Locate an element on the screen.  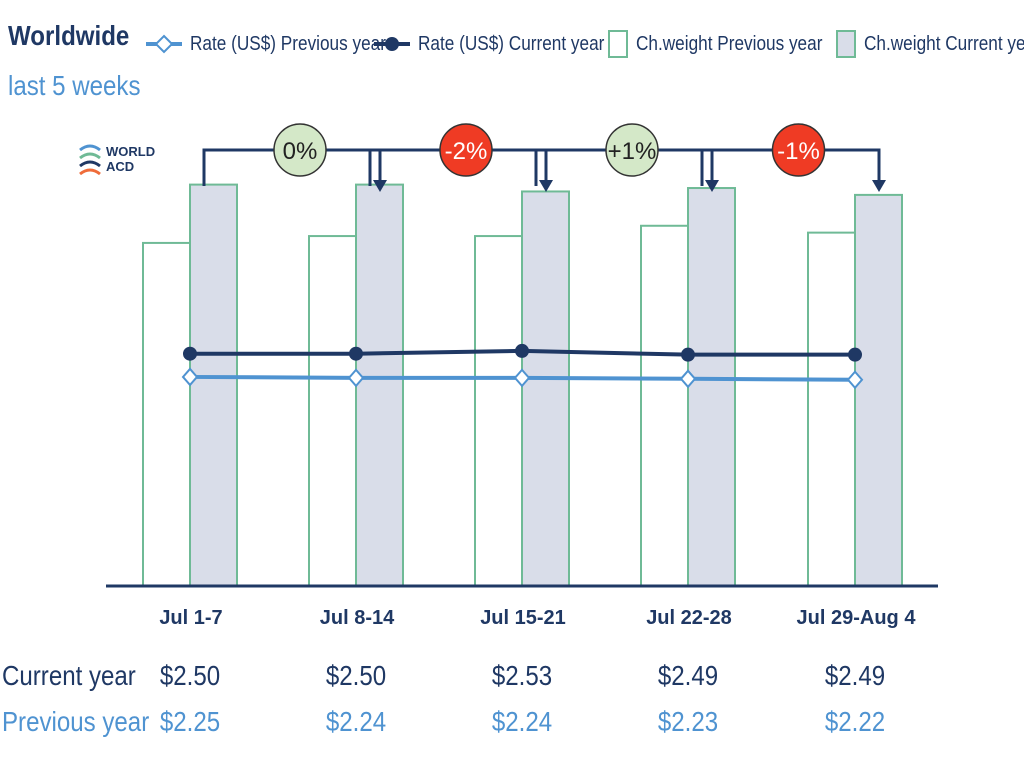
chart-subtitle: last 5 weeks is located at coordinates (74, 85).